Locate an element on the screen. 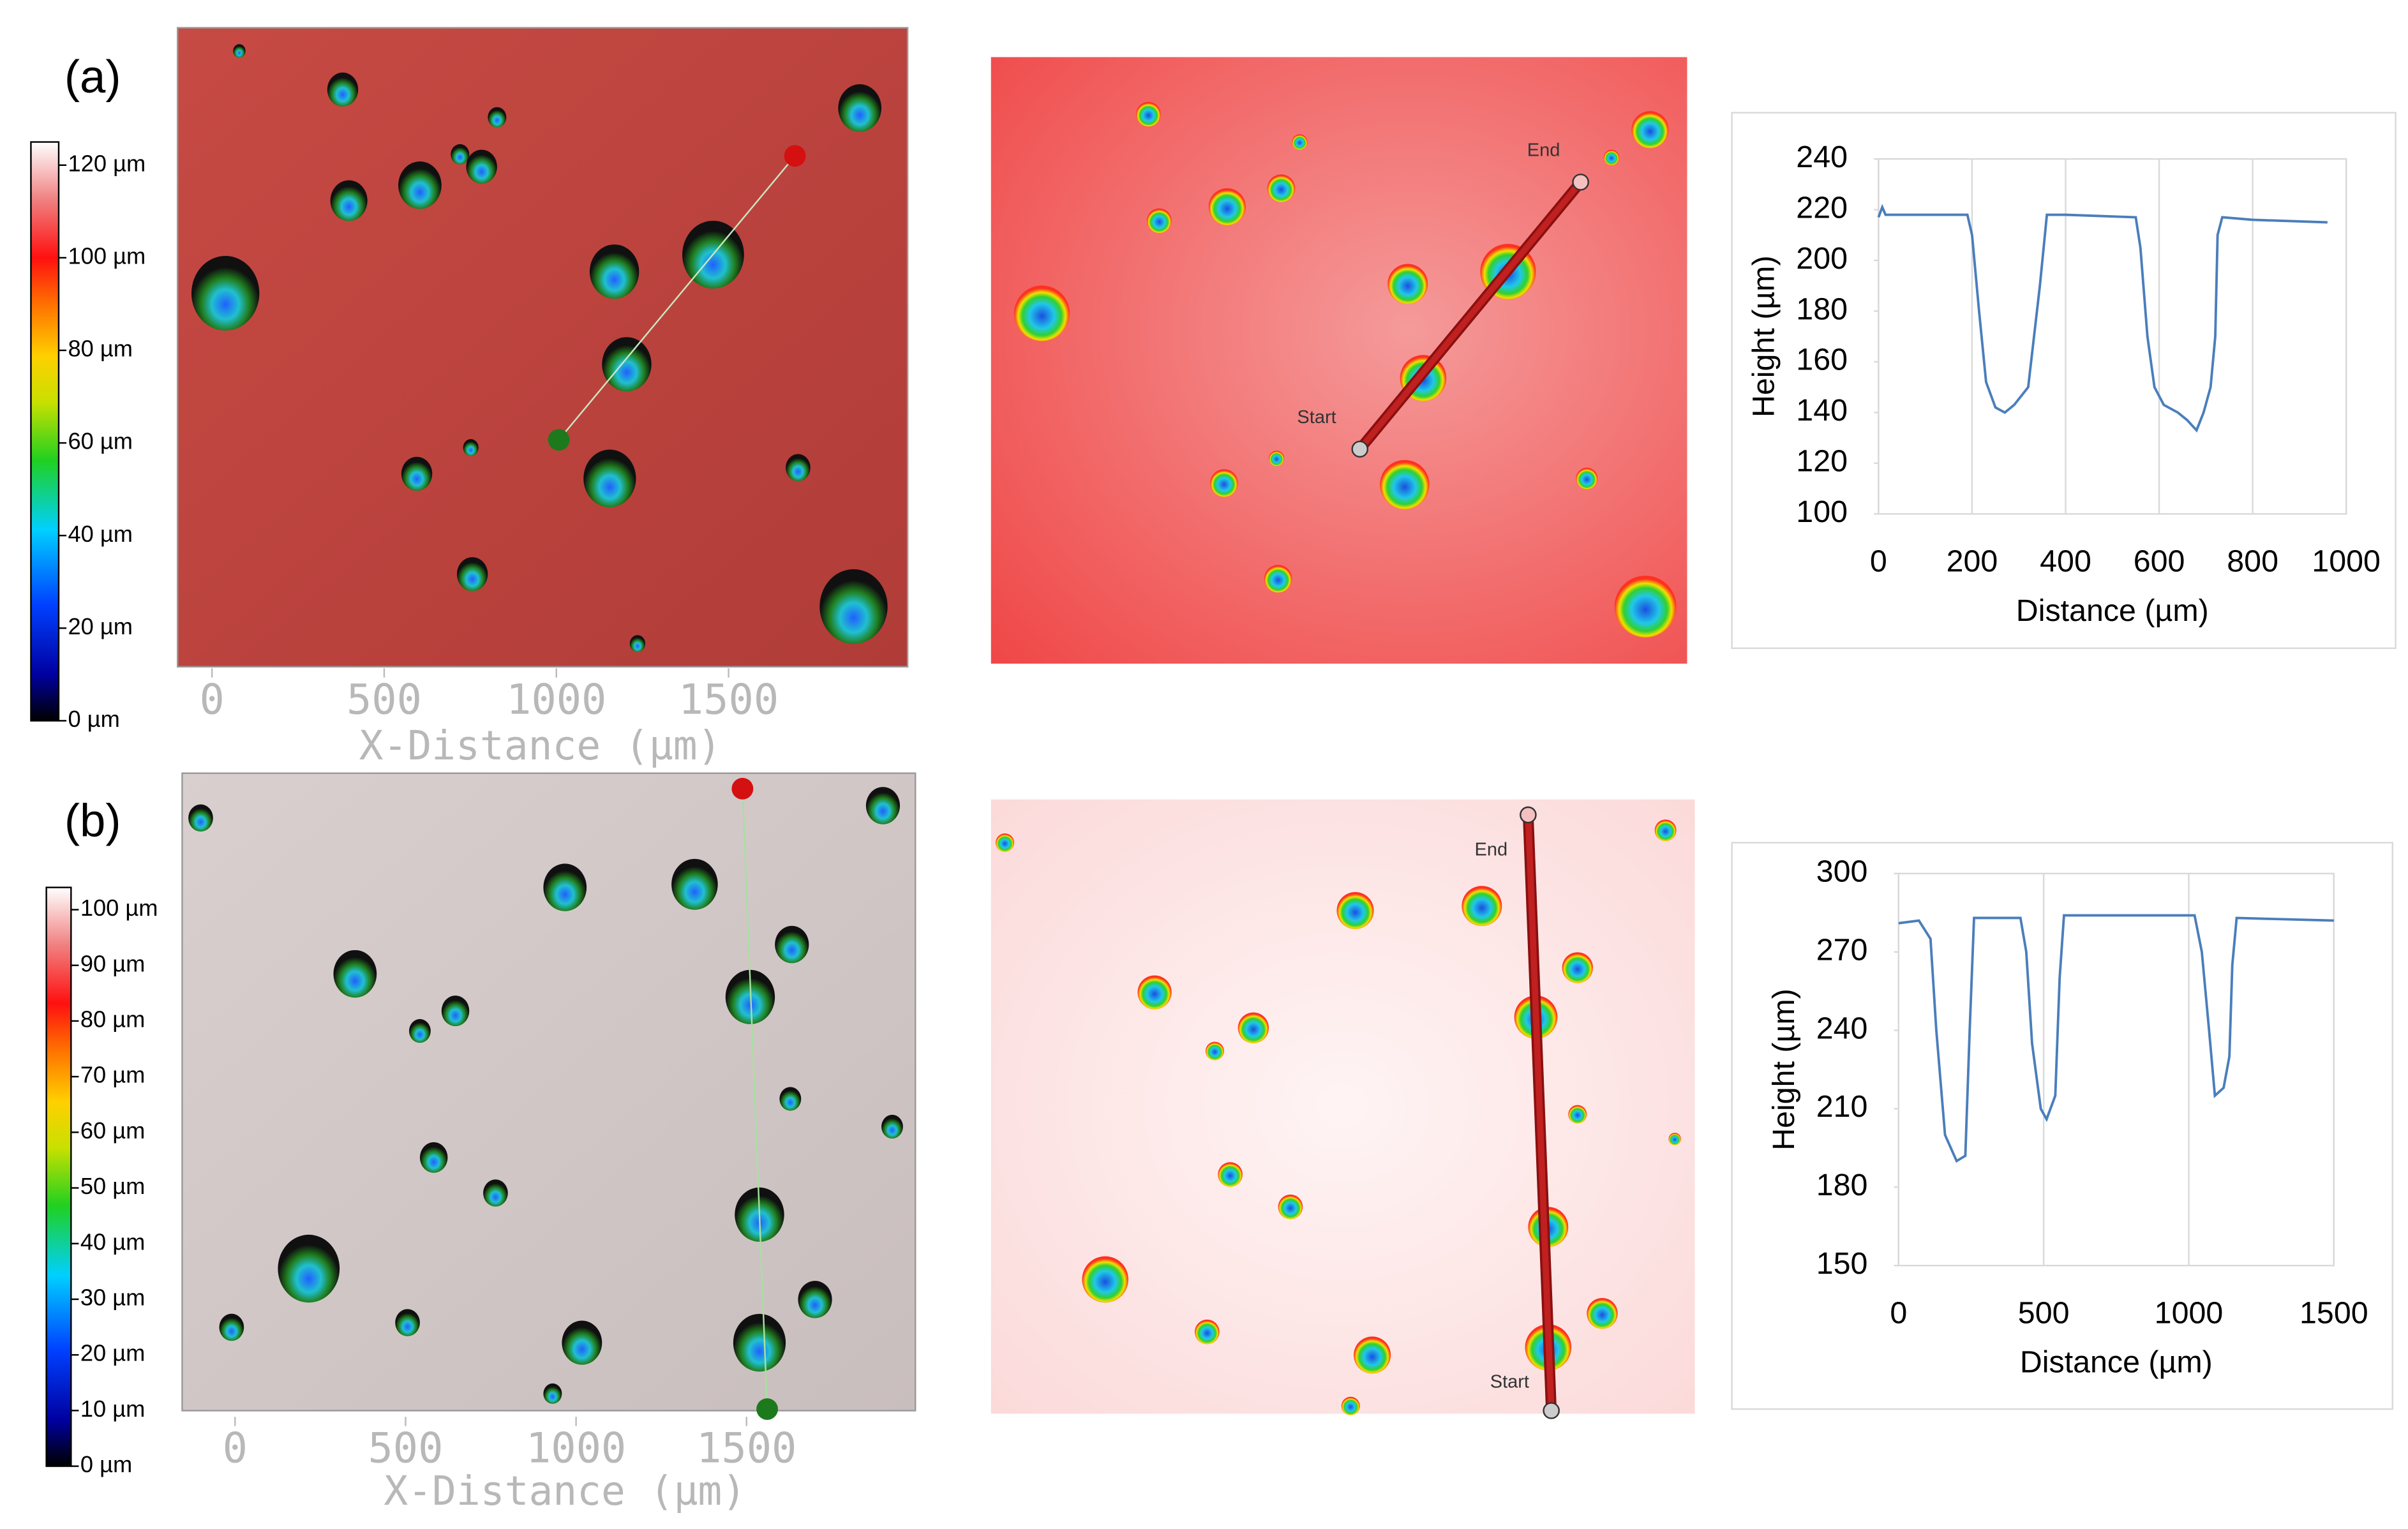 This screenshot has height=1529, width=2408. x-axis-title: Distance (µm) is located at coordinates (2116, 1362).